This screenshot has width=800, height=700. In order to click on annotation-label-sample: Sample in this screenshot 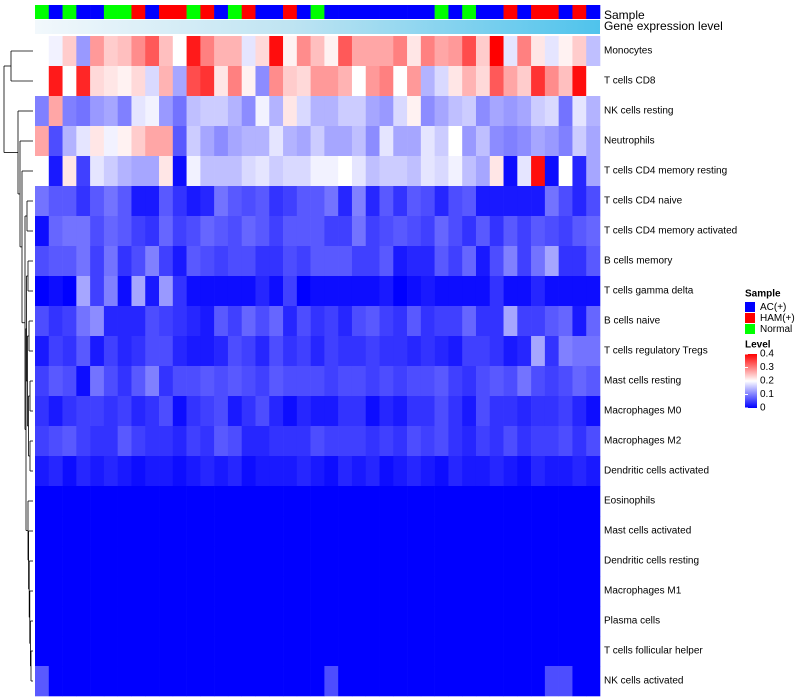, I will do `click(624, 15)`.